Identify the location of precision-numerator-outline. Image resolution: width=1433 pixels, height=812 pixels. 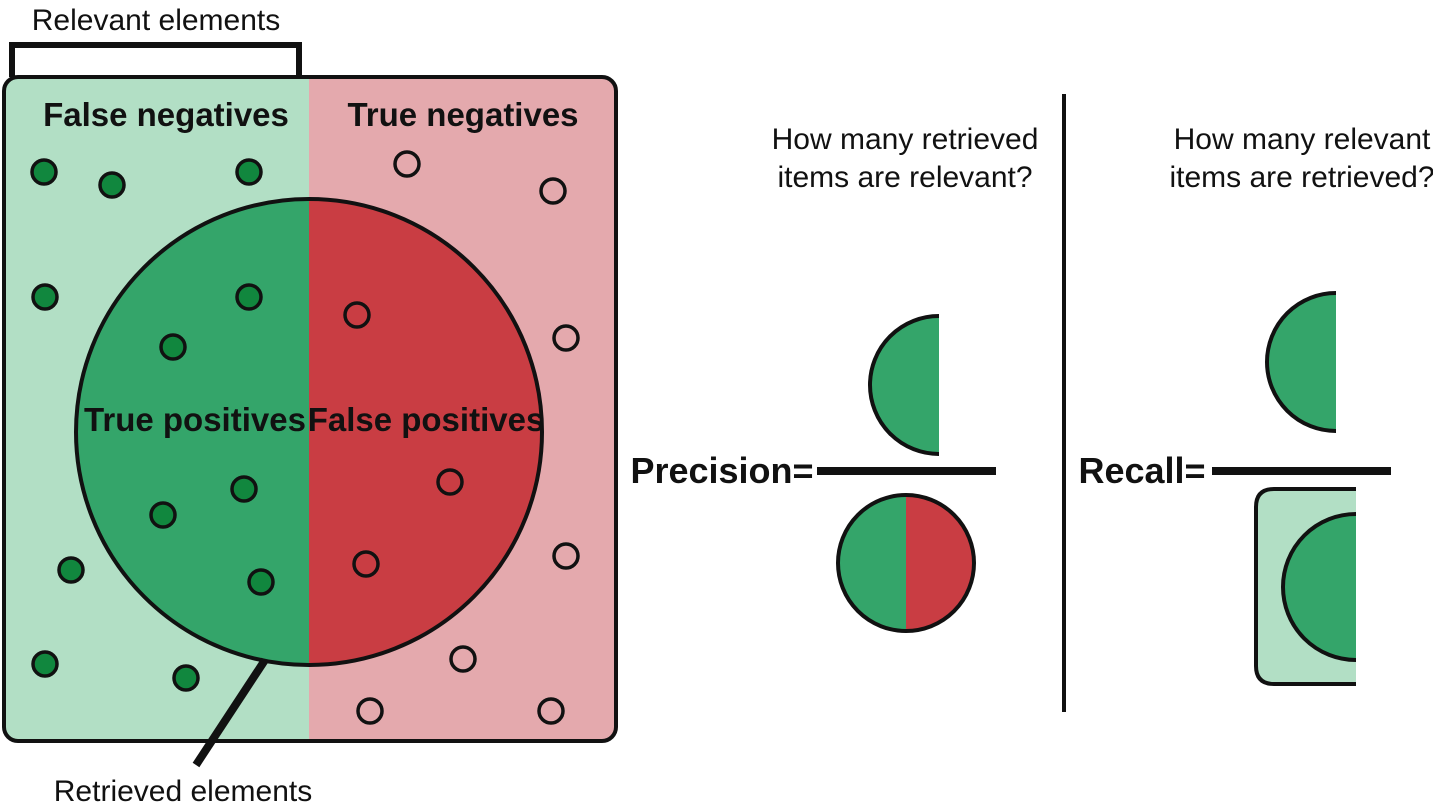
(904, 385).